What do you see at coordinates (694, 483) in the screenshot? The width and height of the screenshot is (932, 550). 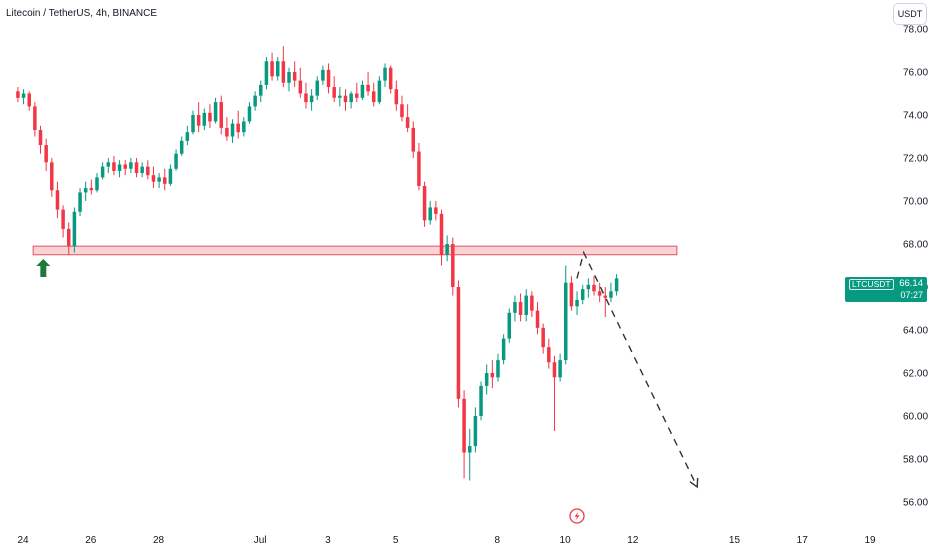 I see `projection-arrowhead-icon` at bounding box center [694, 483].